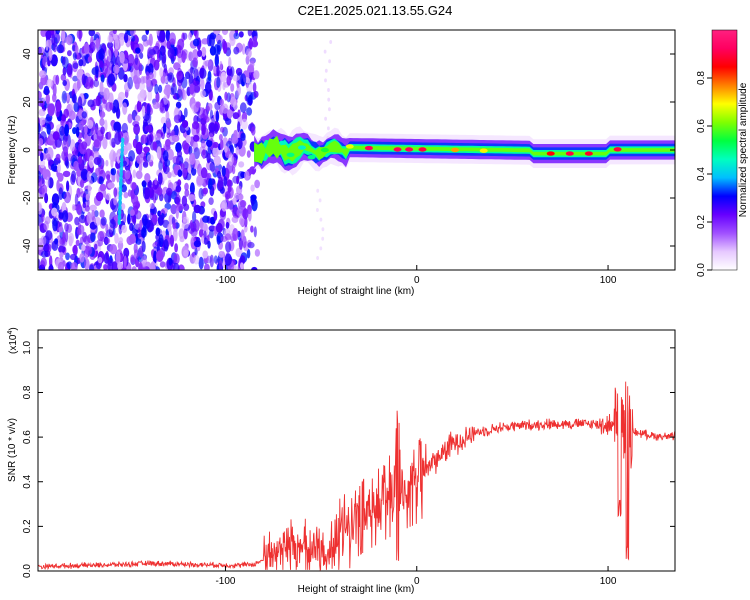 The height and width of the screenshot is (600, 750). I want to click on heatmap-x-axis-label: Height of straight line (km), so click(356, 291).